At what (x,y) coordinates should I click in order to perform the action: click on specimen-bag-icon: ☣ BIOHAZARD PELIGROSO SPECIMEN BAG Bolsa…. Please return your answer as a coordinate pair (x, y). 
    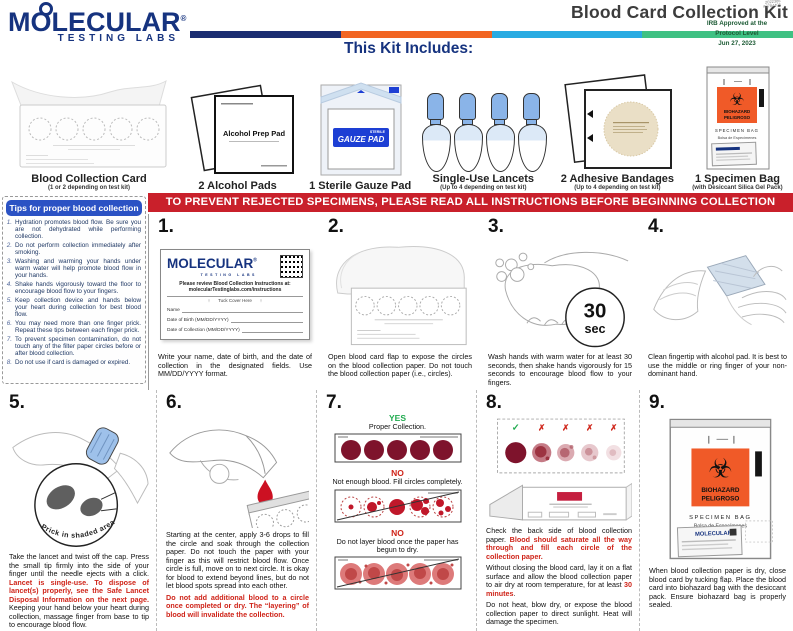
    Looking at the image, I should click on (737, 118).